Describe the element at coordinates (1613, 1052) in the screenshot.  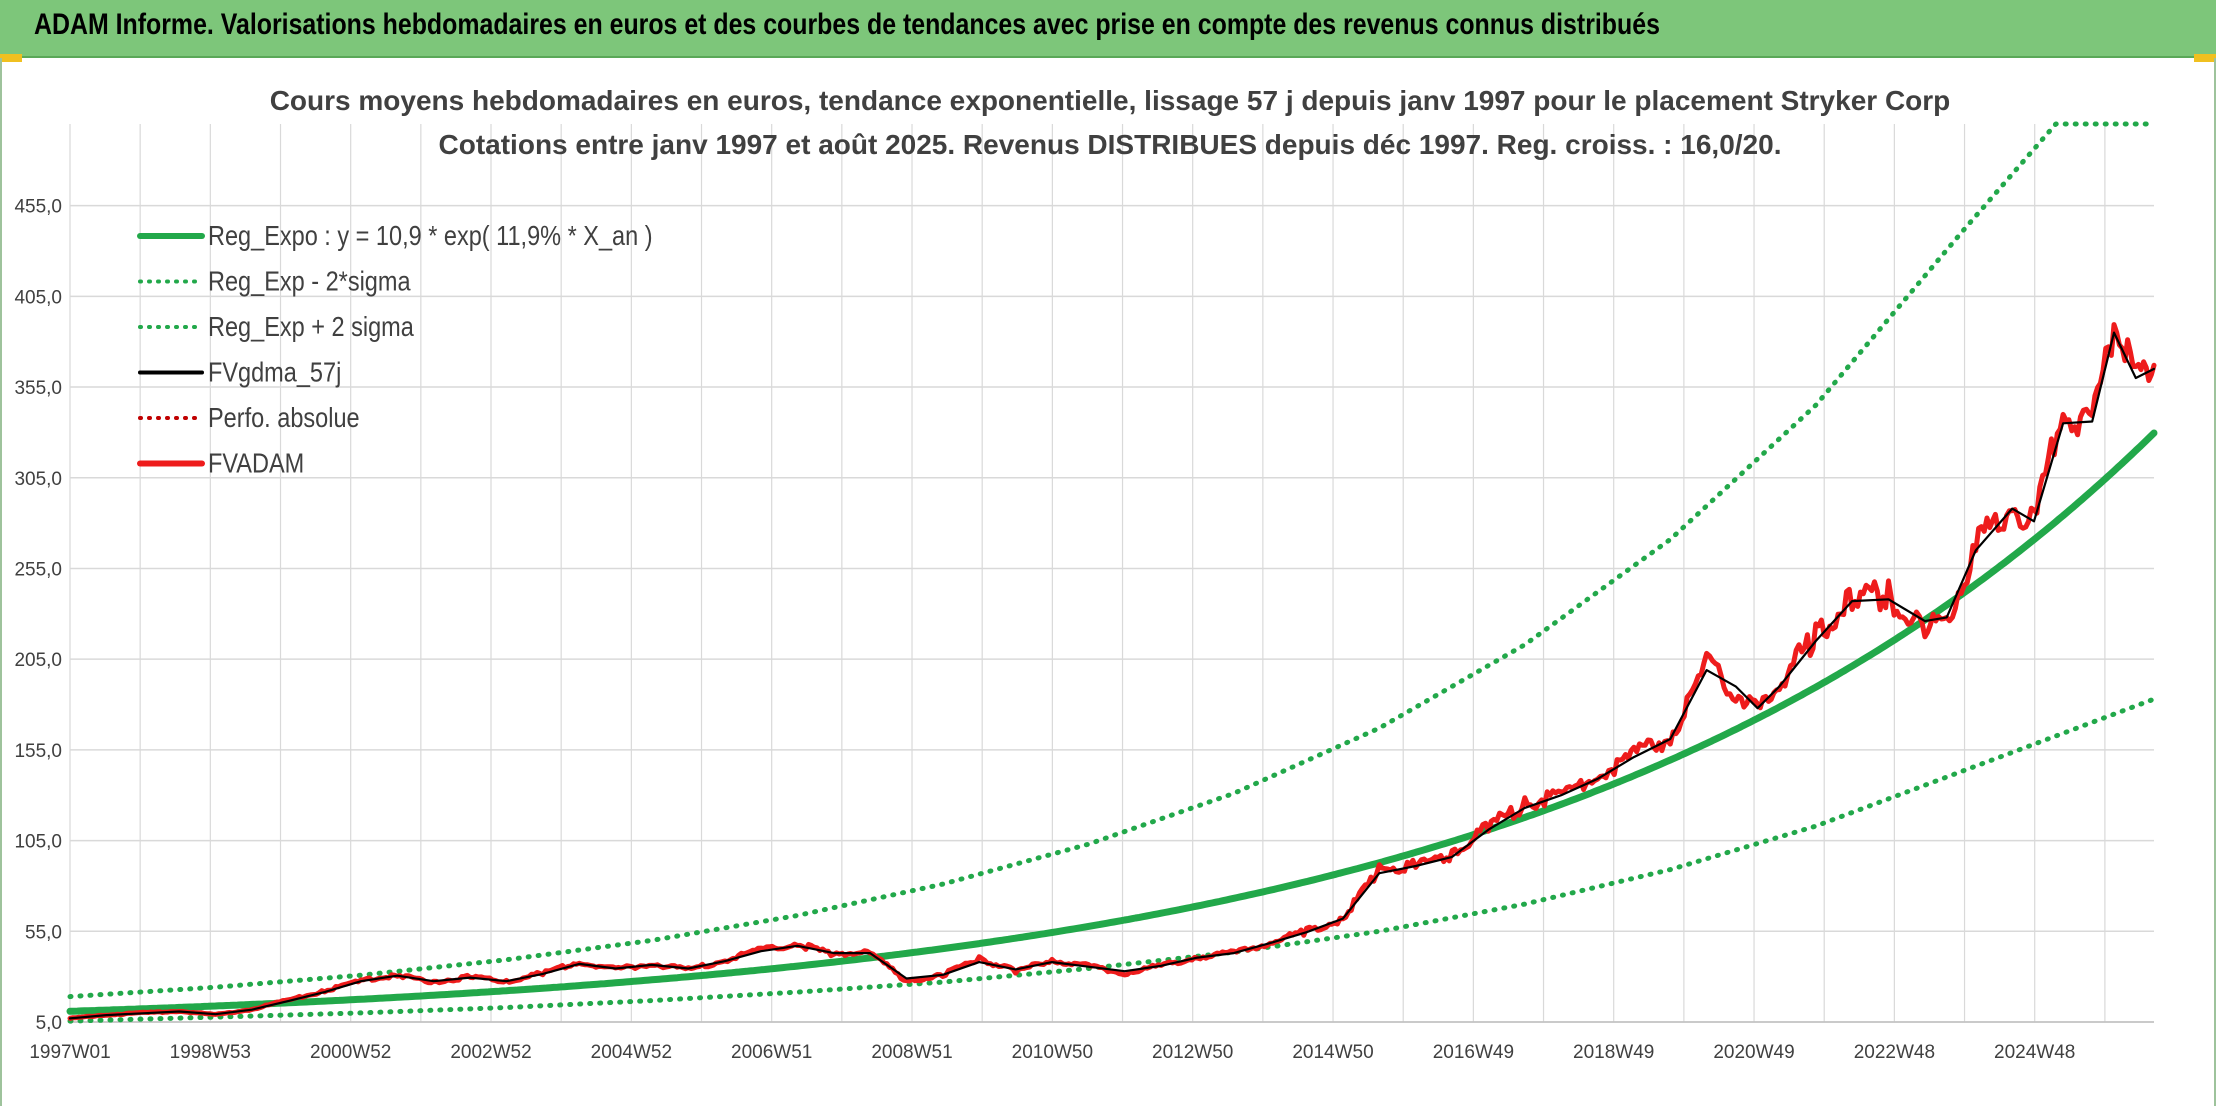
I see `x-tick-label: 2018W49` at that location.